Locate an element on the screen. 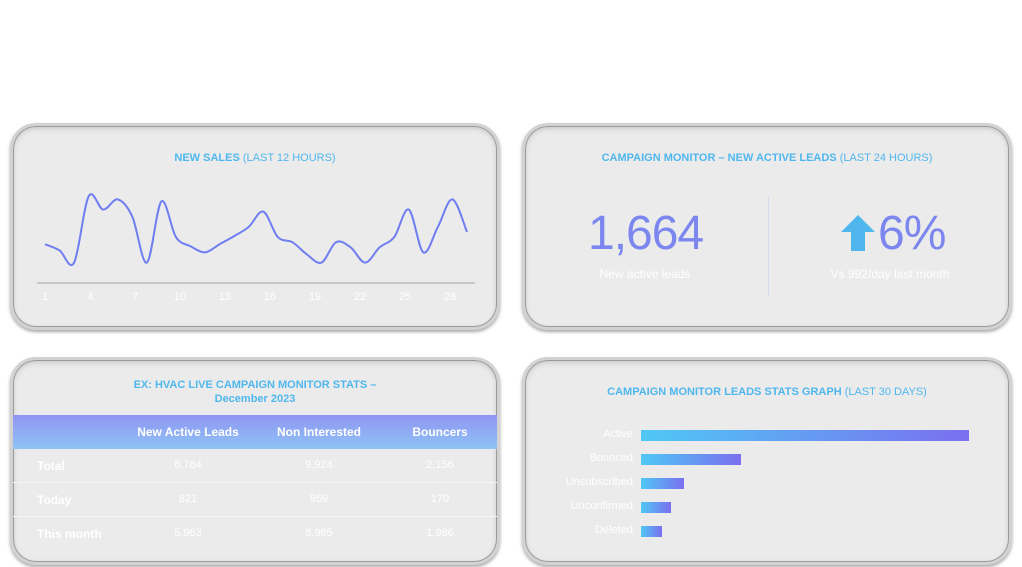  x-tick-label: 19 is located at coordinates (315, 297).